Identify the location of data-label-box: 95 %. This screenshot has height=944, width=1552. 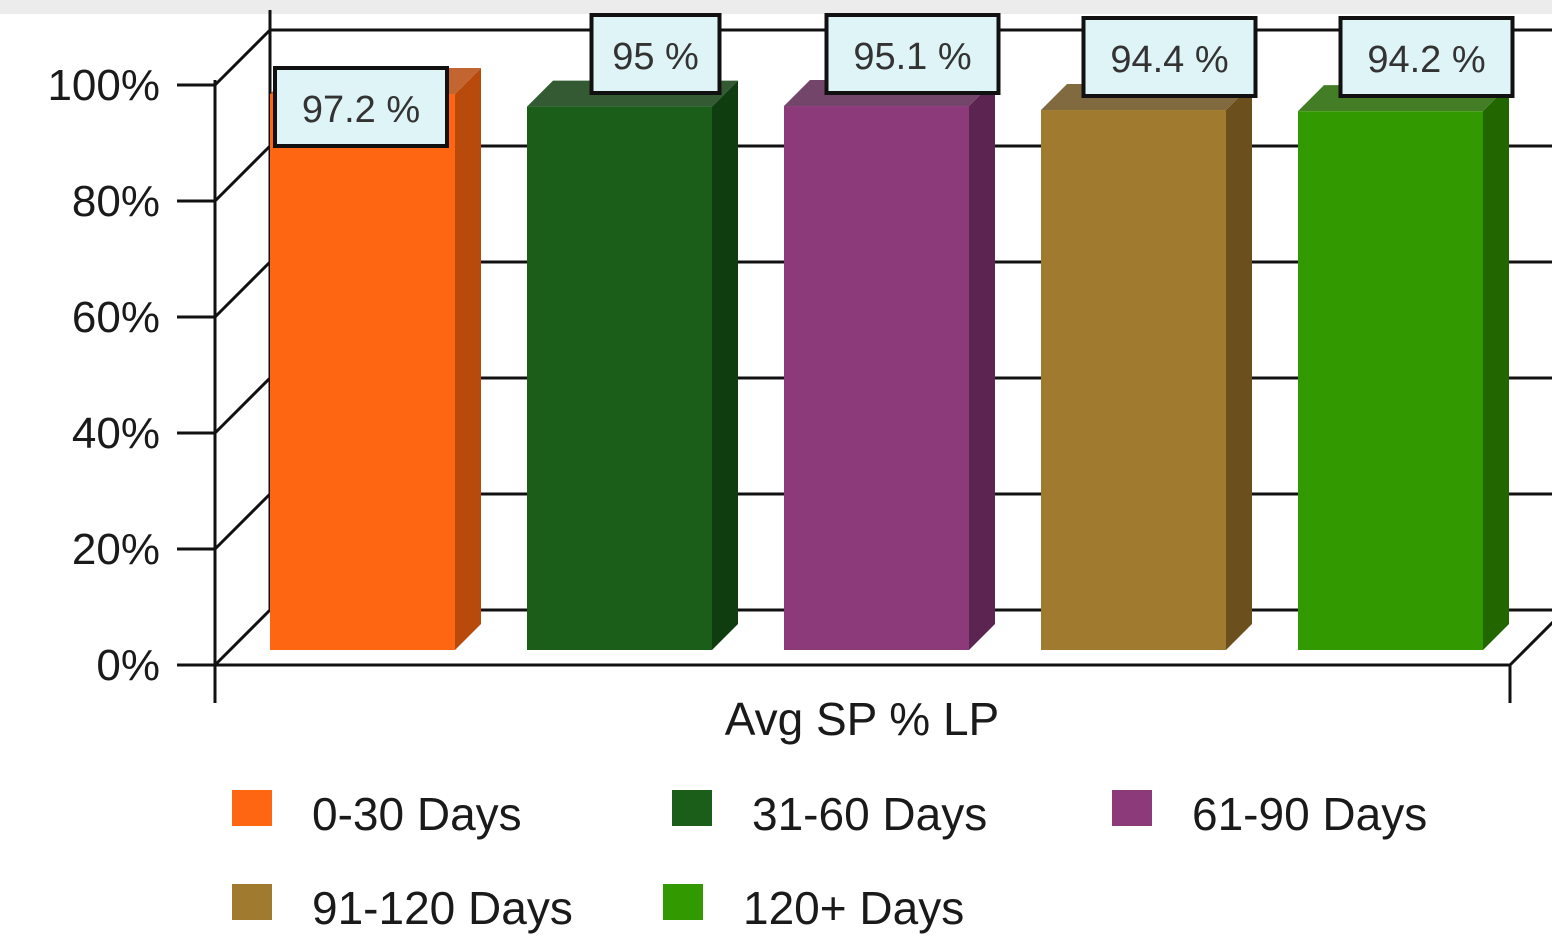
(655, 54).